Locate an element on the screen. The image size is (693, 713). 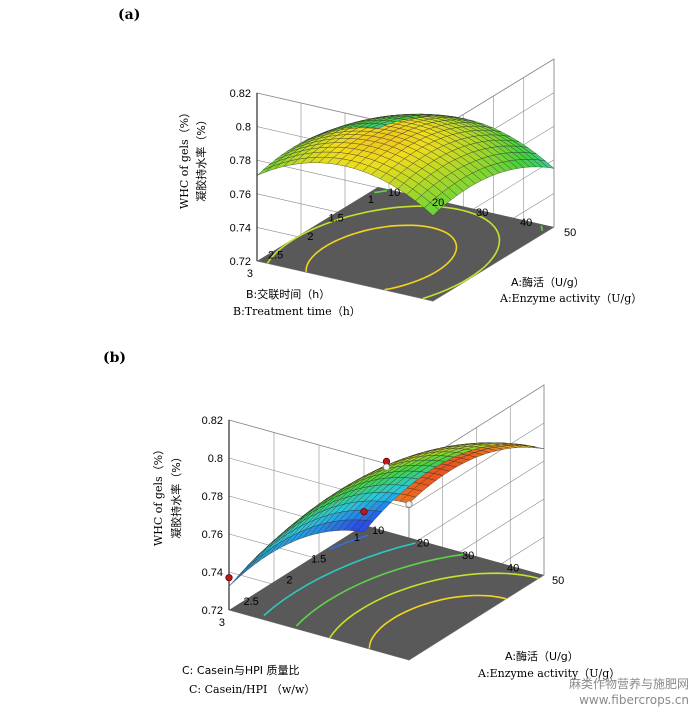
panel-label-b: (b) is located at coordinates (114, 358).